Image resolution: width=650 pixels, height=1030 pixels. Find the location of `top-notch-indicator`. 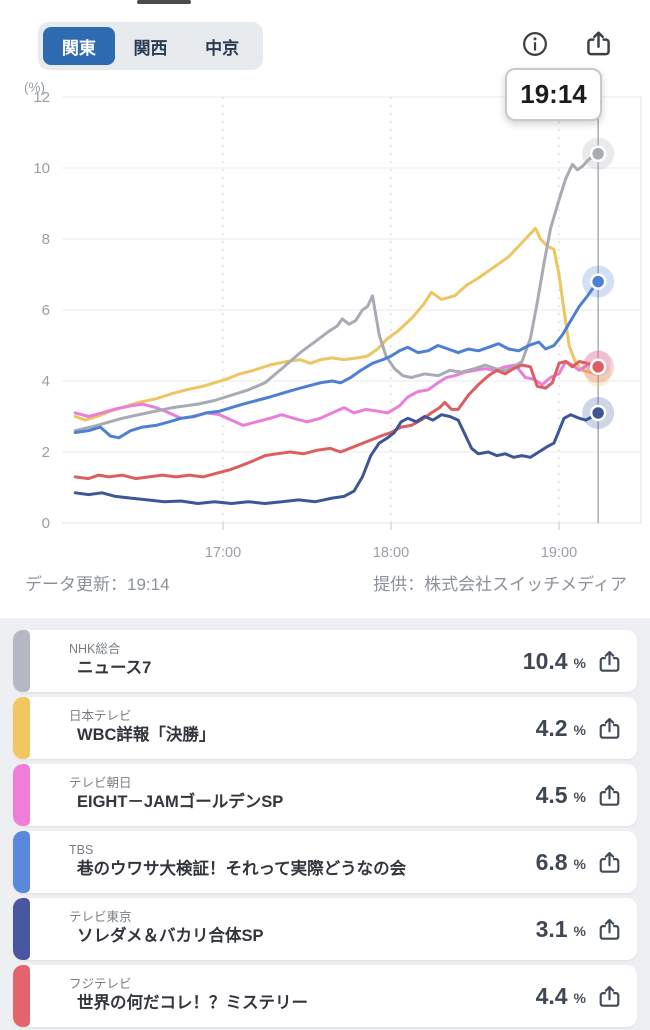

top-notch-indicator is located at coordinates (164, 2).